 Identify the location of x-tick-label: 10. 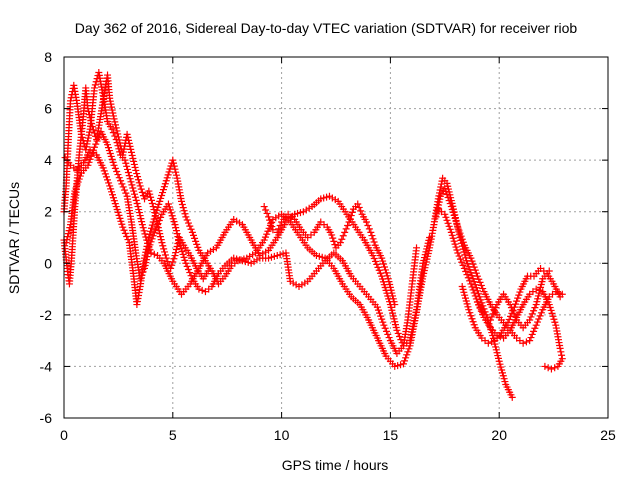
(282, 435).